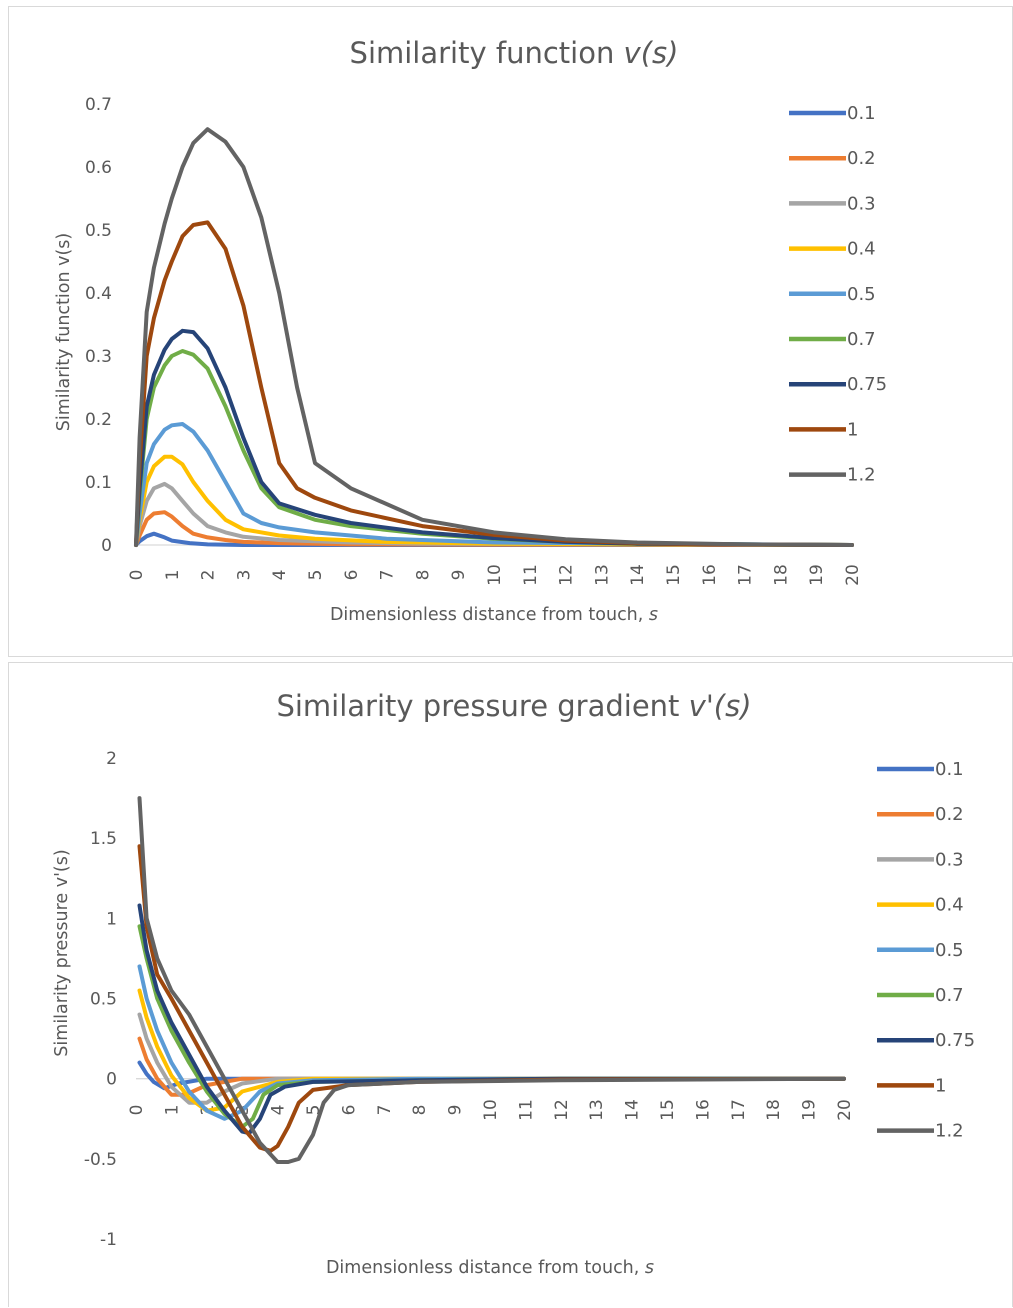 The height and width of the screenshot is (1308, 1013). Describe the element at coordinates (62, 952) in the screenshot. I see `y-axis-label: Similarity pressure v'(s)` at that location.